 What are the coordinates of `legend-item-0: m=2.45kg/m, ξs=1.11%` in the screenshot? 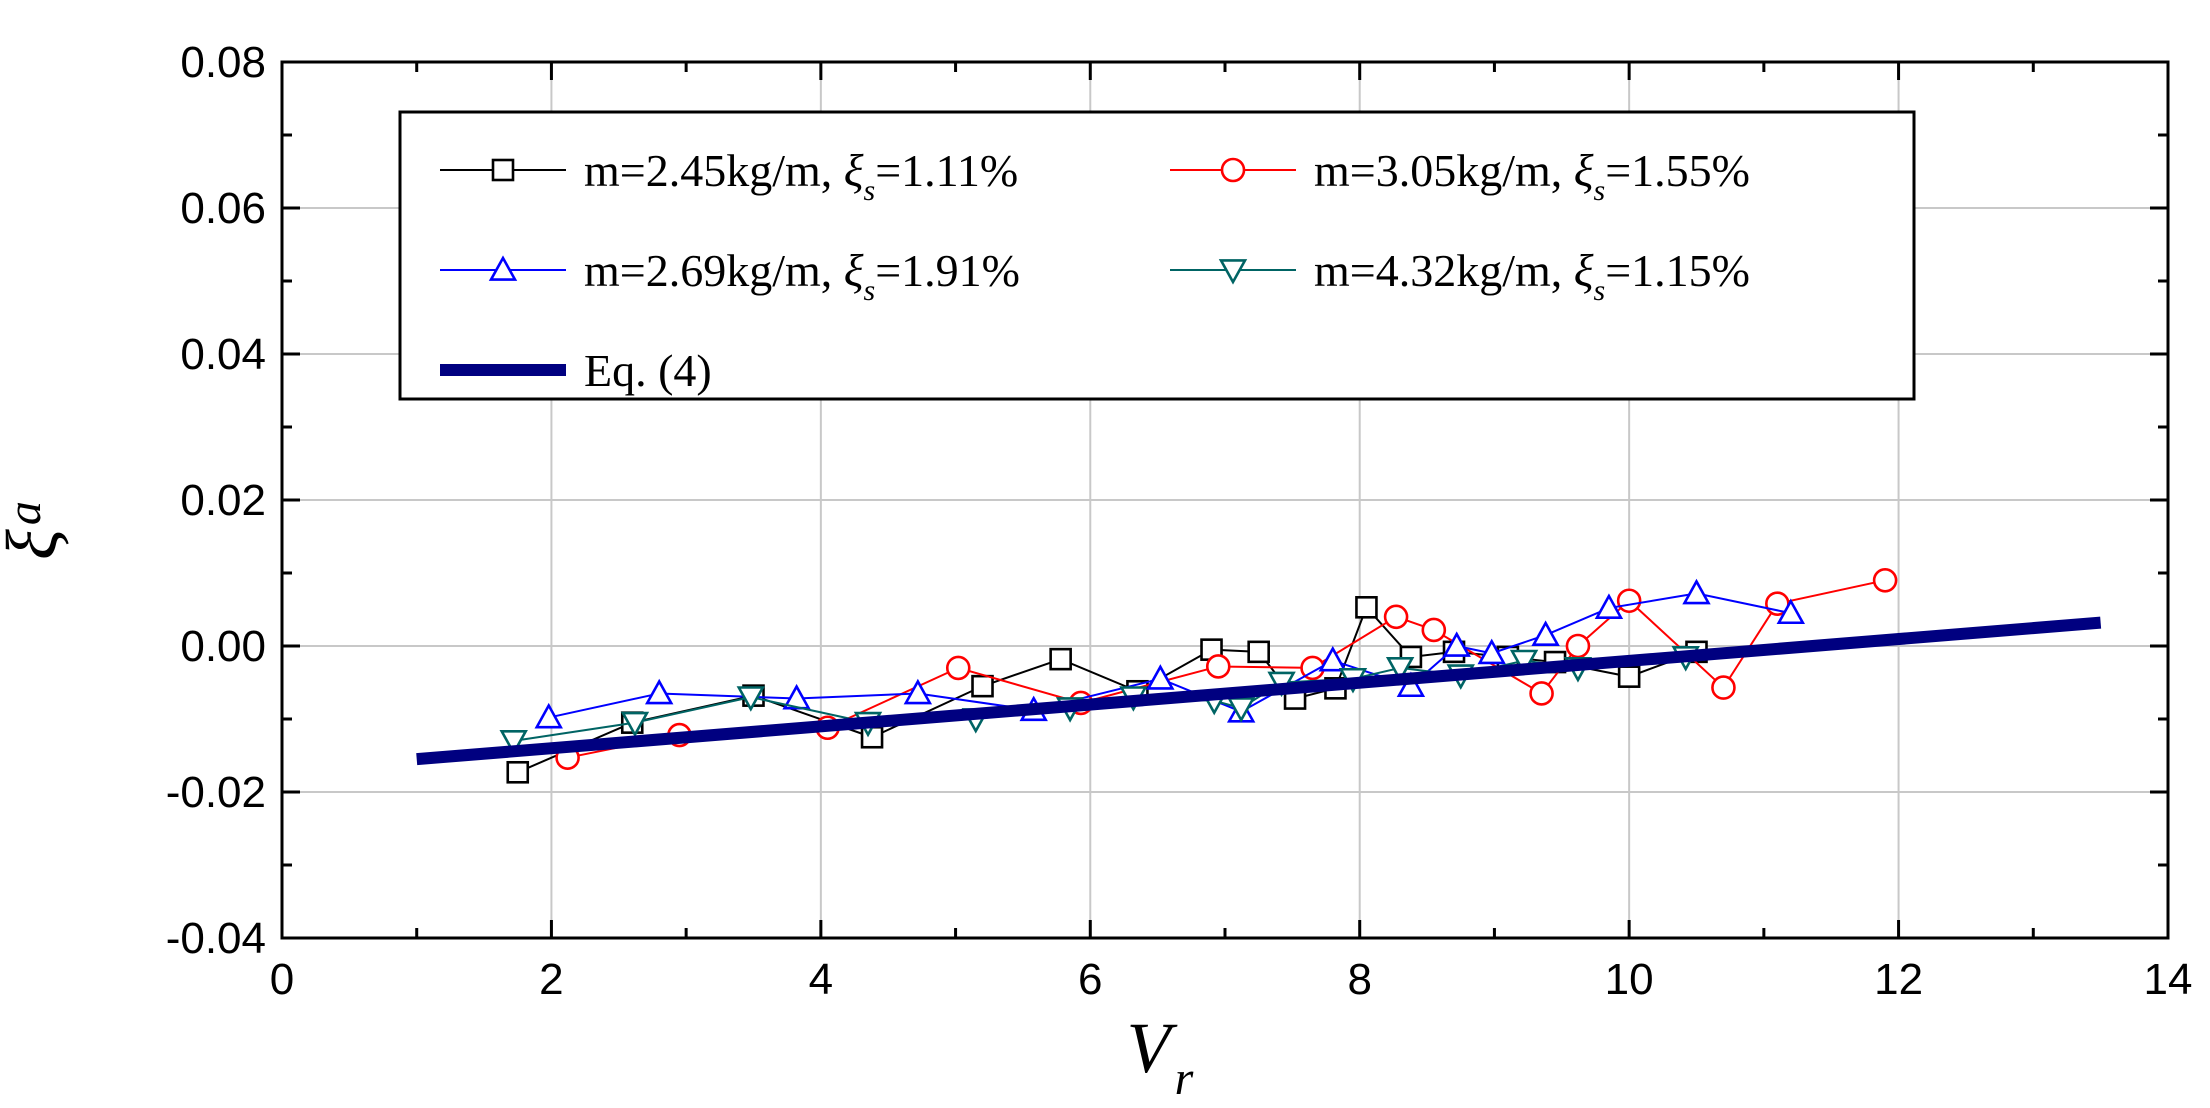 It's located at (729, 176).